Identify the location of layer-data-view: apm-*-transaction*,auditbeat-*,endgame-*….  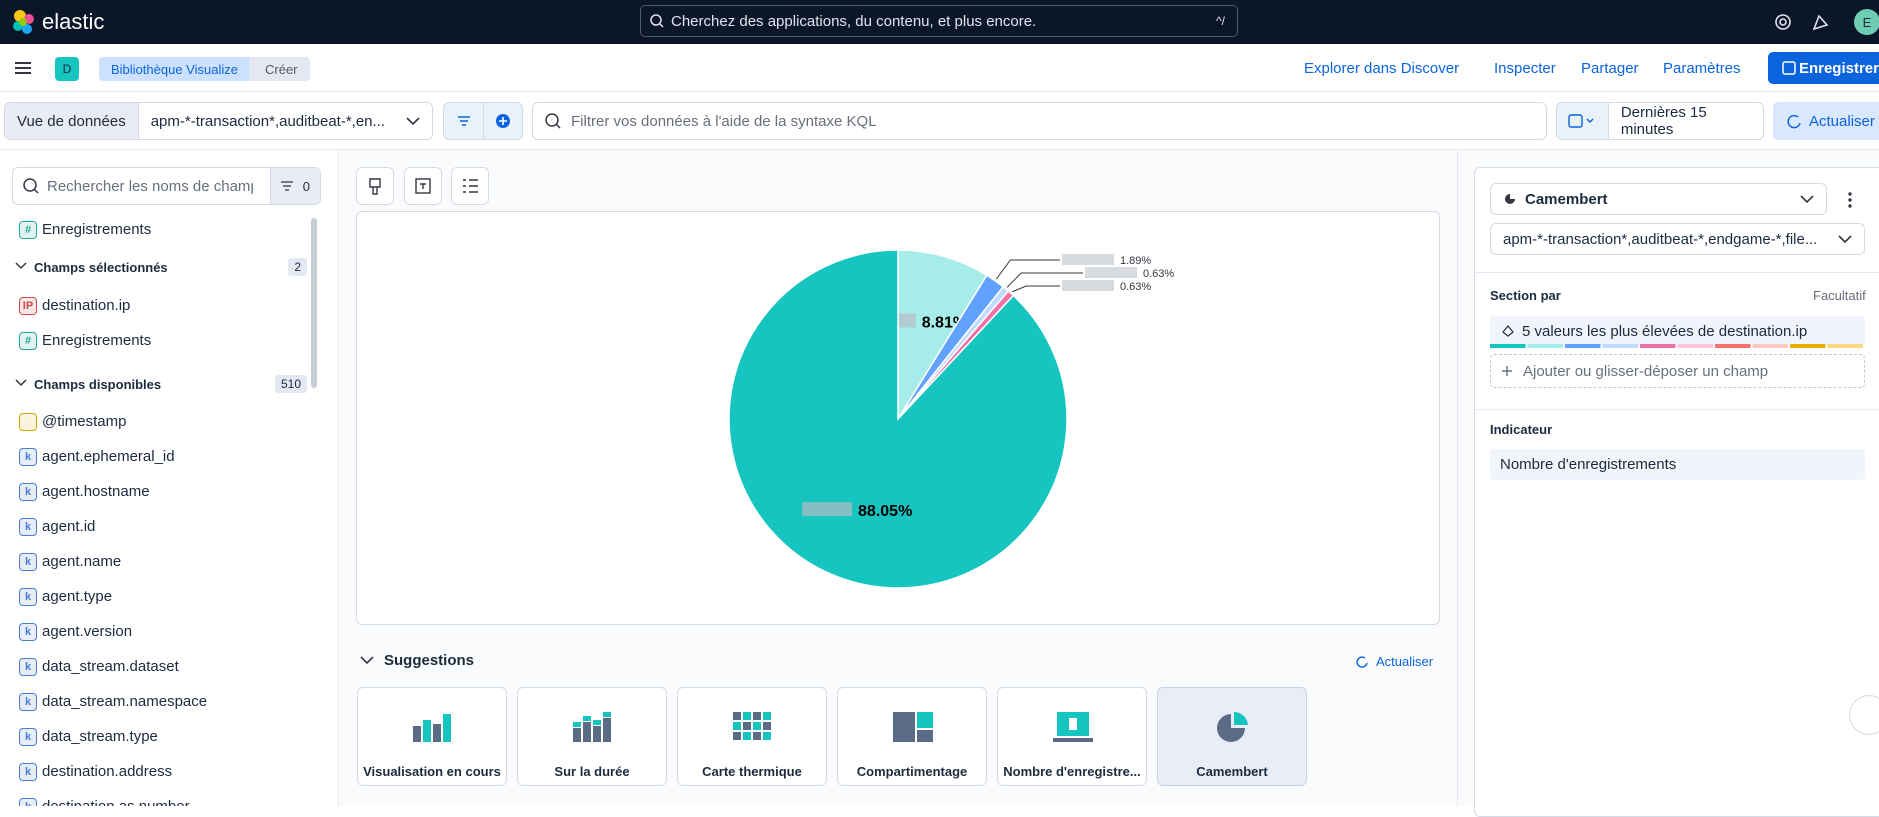
(1677, 239).